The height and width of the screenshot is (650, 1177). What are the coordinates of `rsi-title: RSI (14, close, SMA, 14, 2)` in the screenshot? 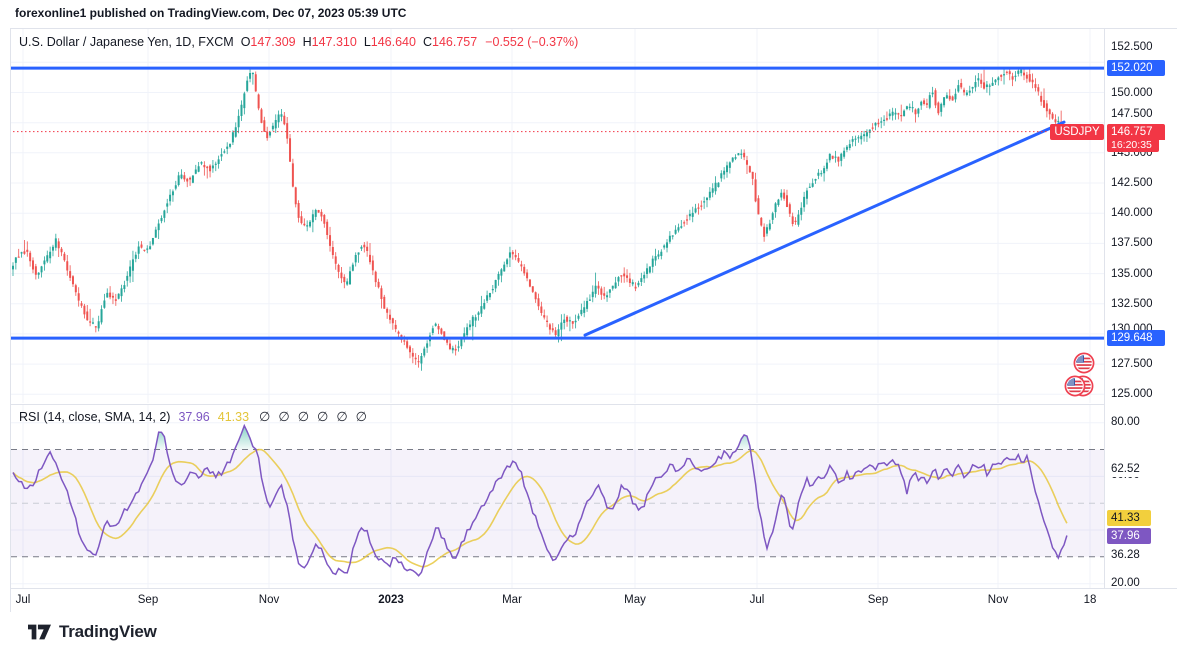 It's located at (95, 417).